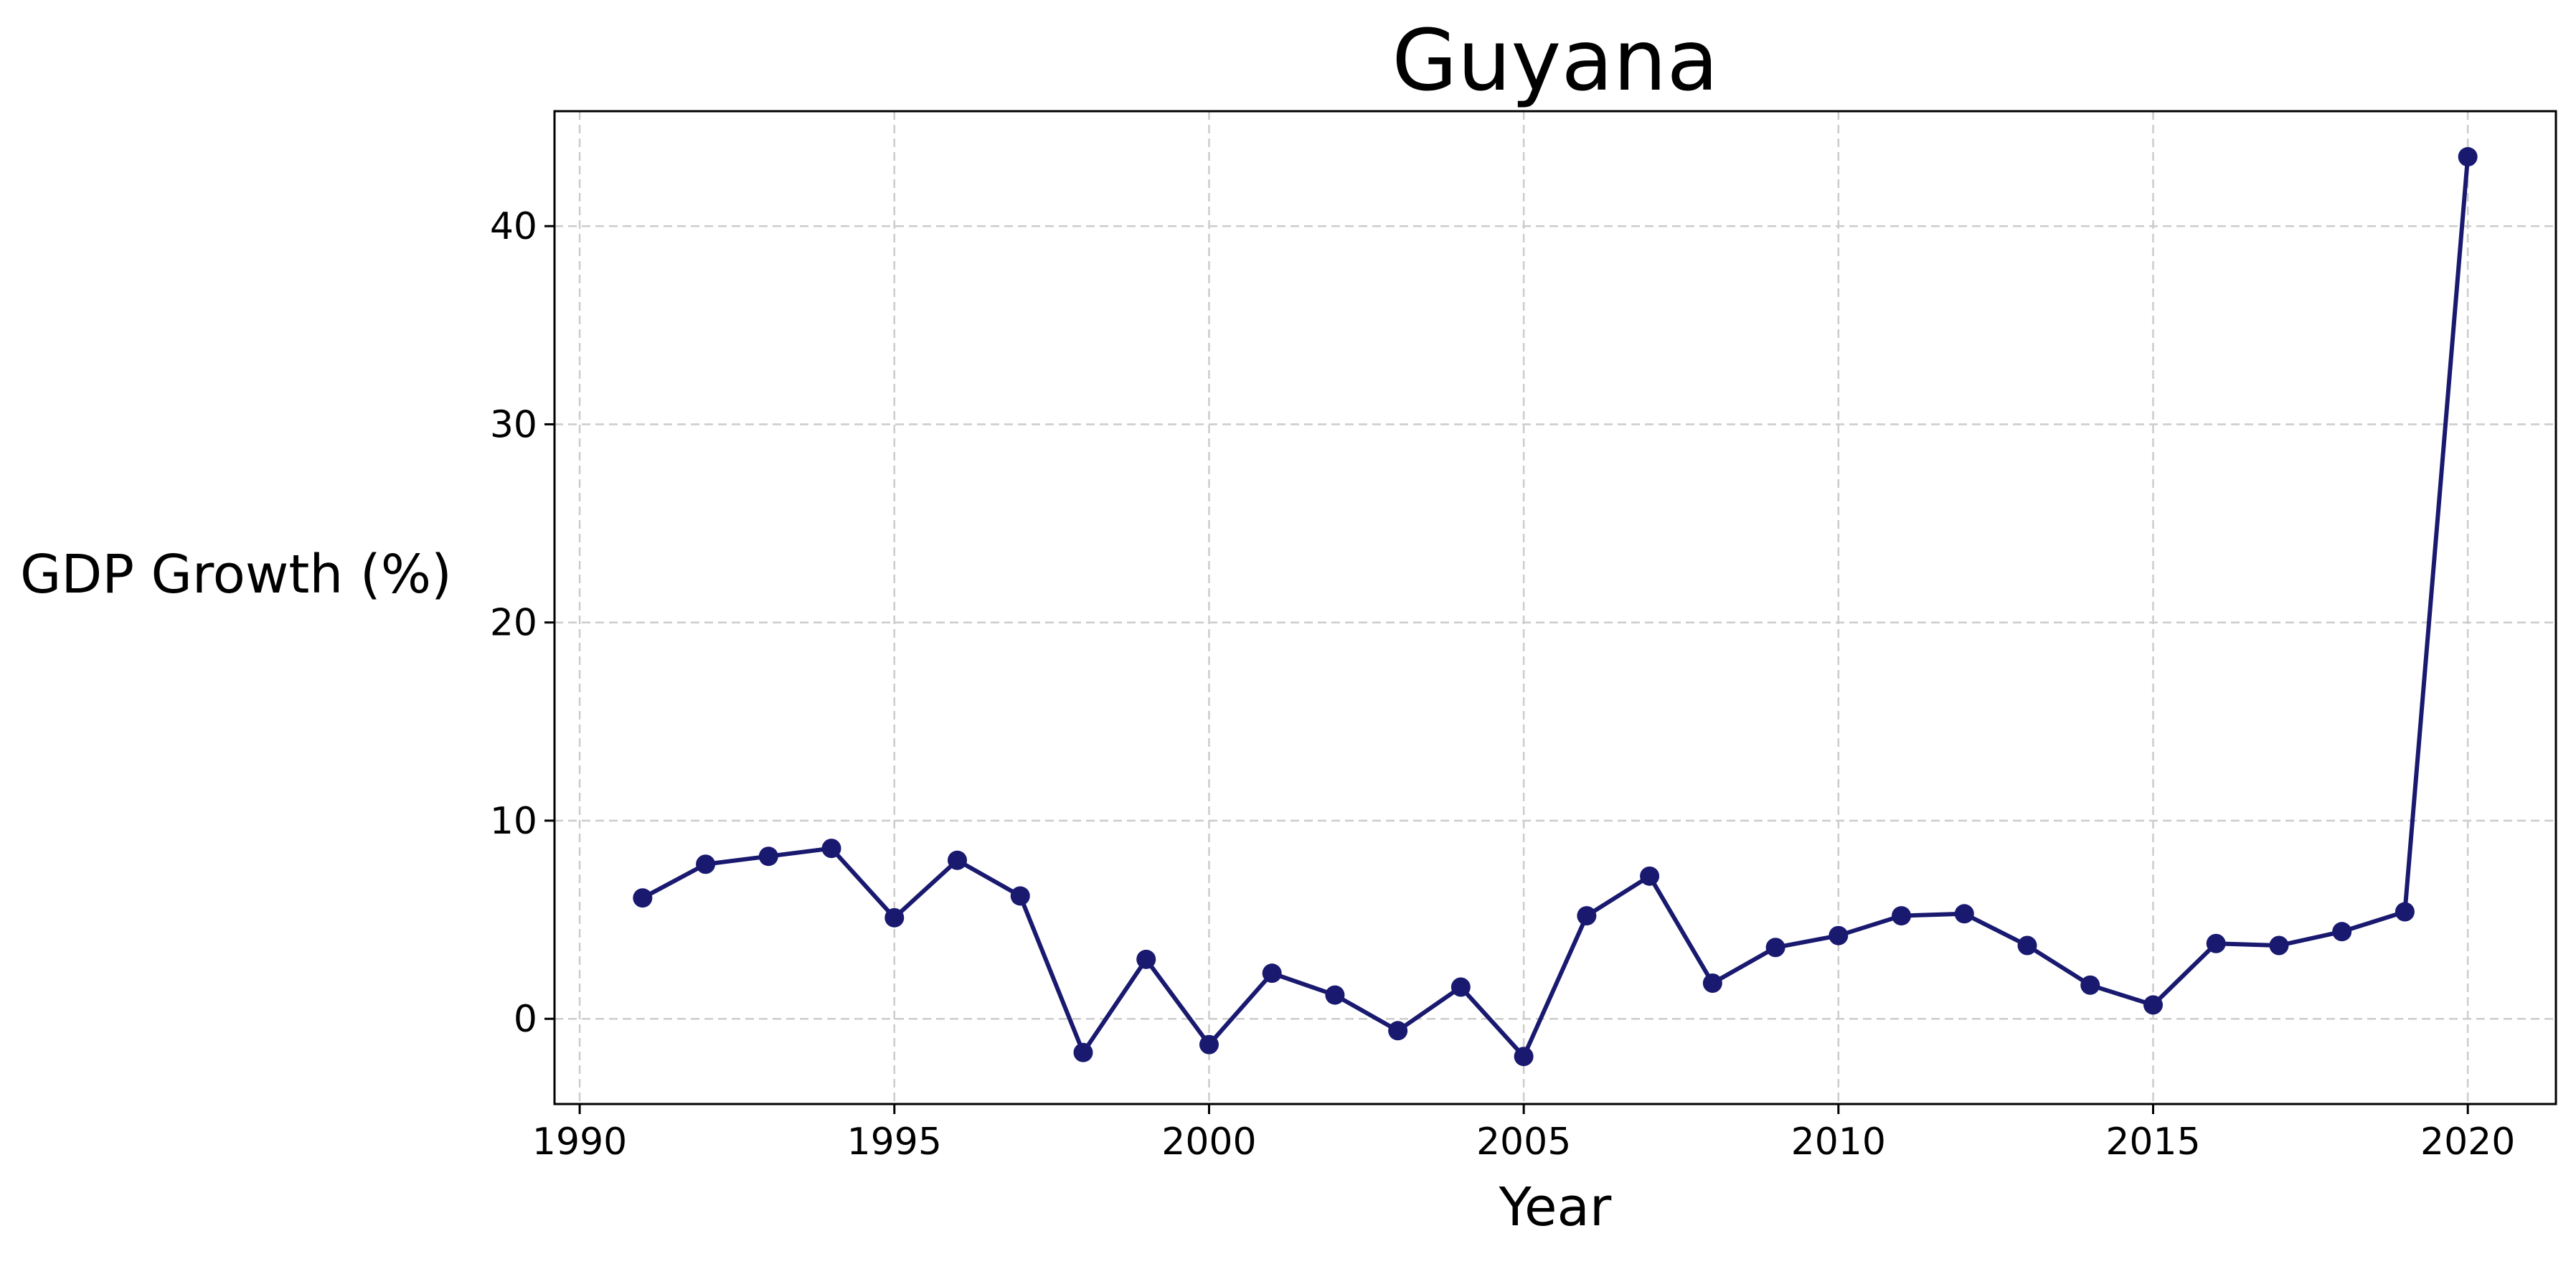 This screenshot has height=1264, width=2576. I want to click on x-tick-label: 1995, so click(894, 1142).